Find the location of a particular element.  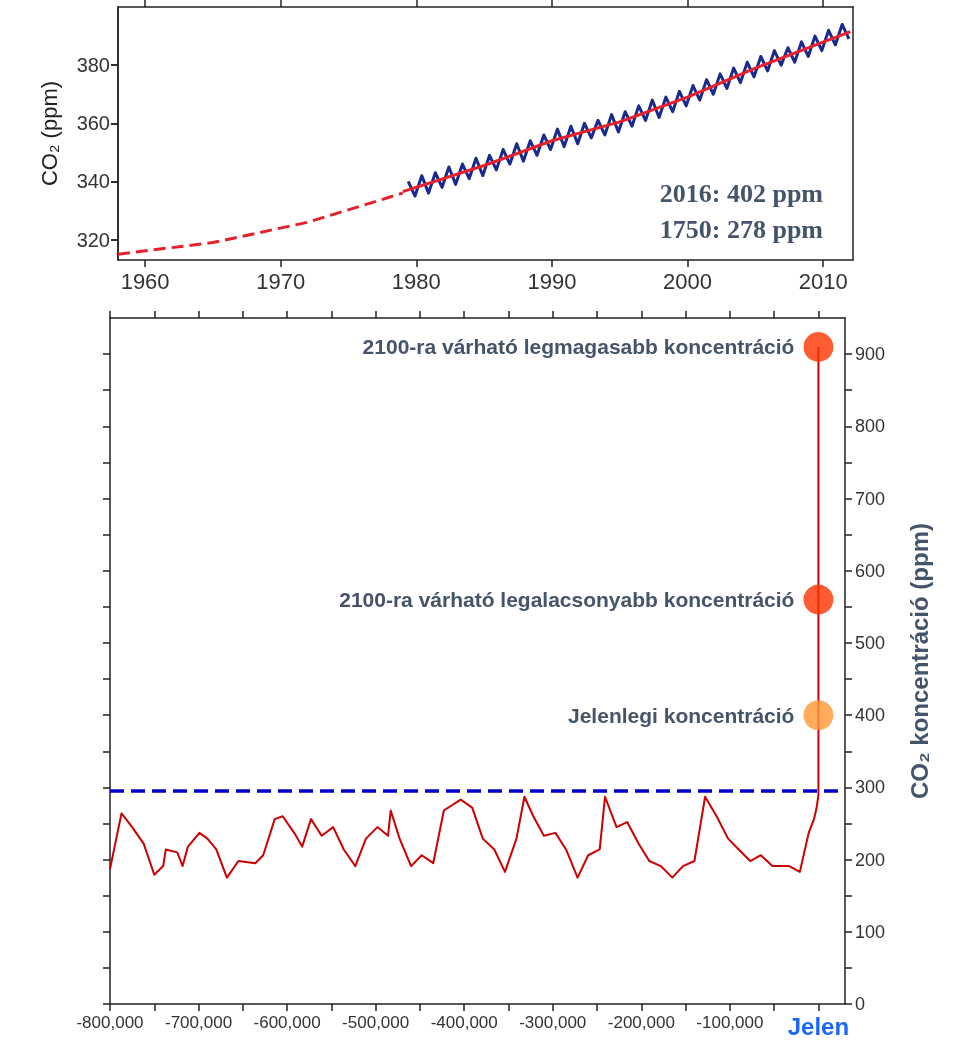

x-tick-label: -400,000 is located at coordinates (464, 1022).